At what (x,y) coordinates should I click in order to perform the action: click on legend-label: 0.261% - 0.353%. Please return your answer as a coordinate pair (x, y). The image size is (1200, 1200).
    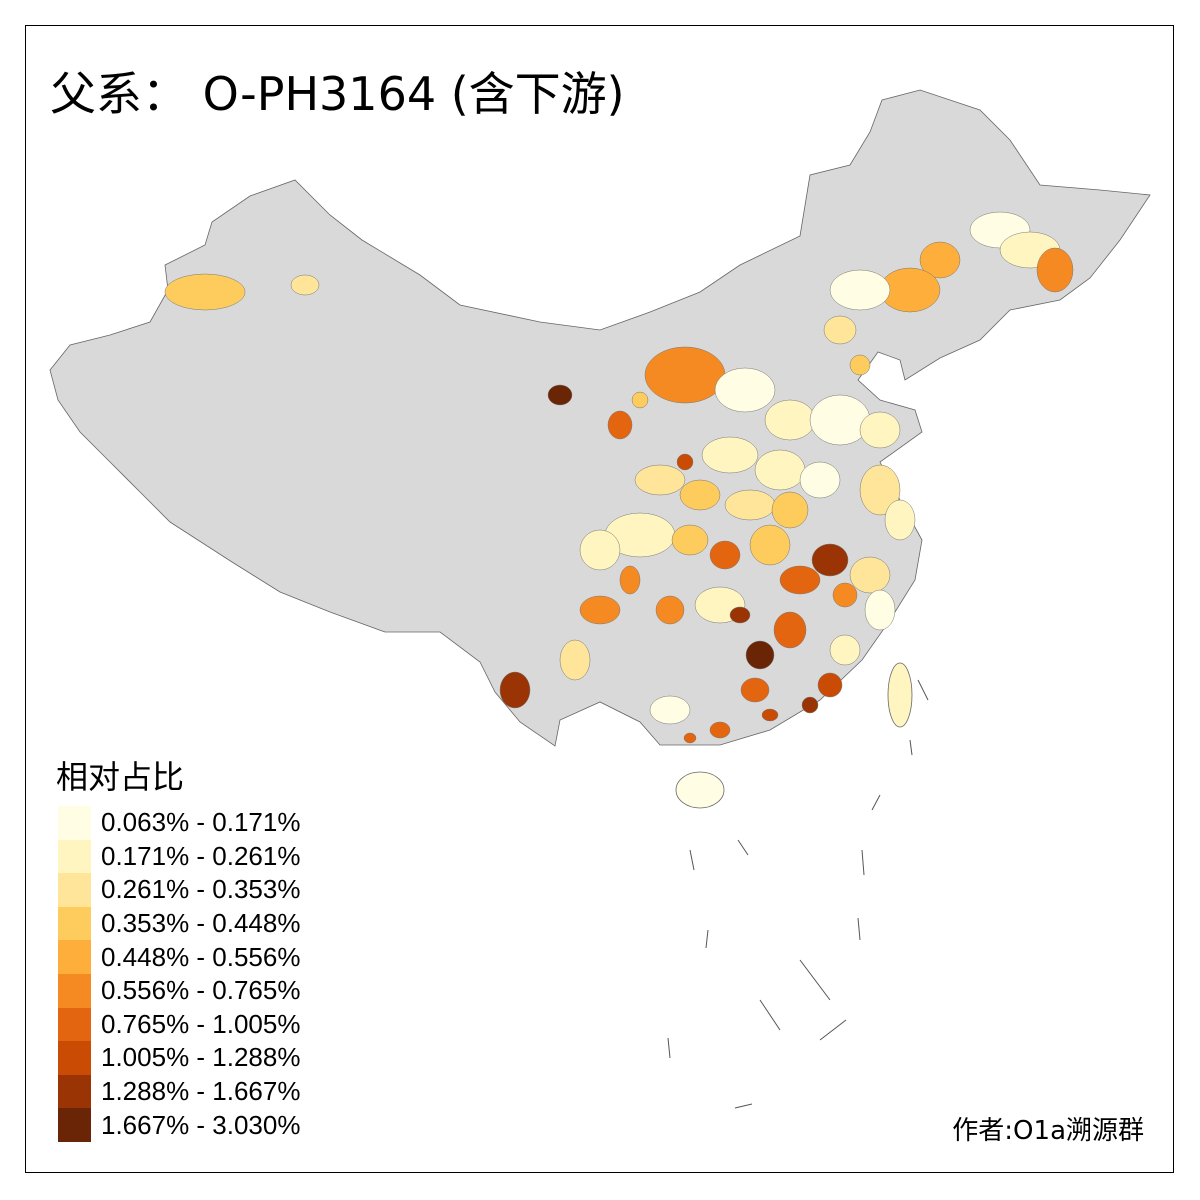
    Looking at the image, I should click on (201, 889).